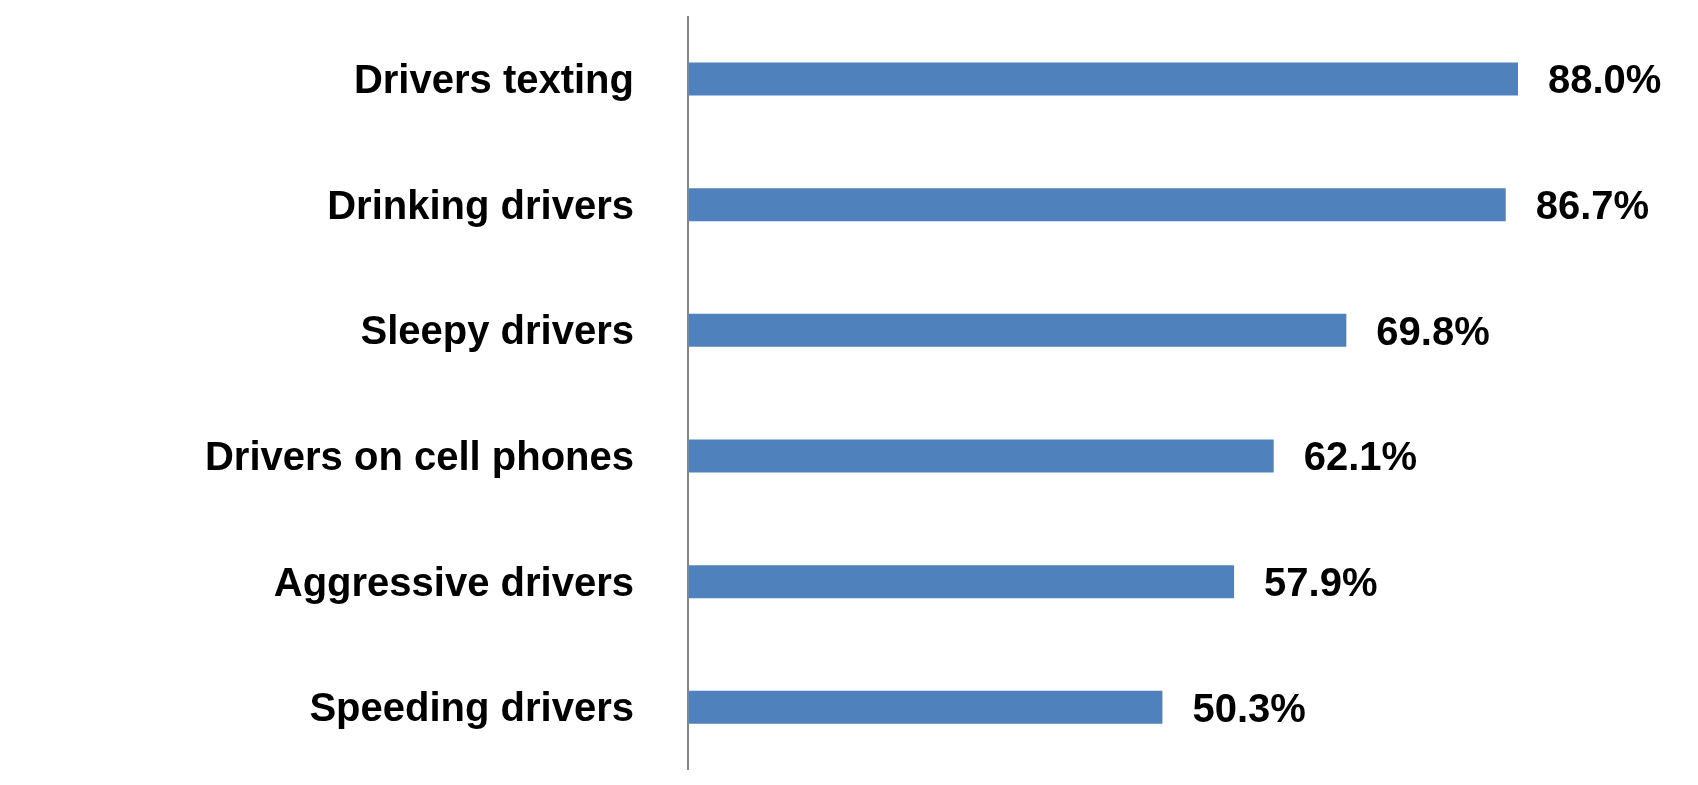 The image size is (1698, 785). Describe the element at coordinates (1321, 581) in the screenshot. I see `data-label: 57.9%` at that location.